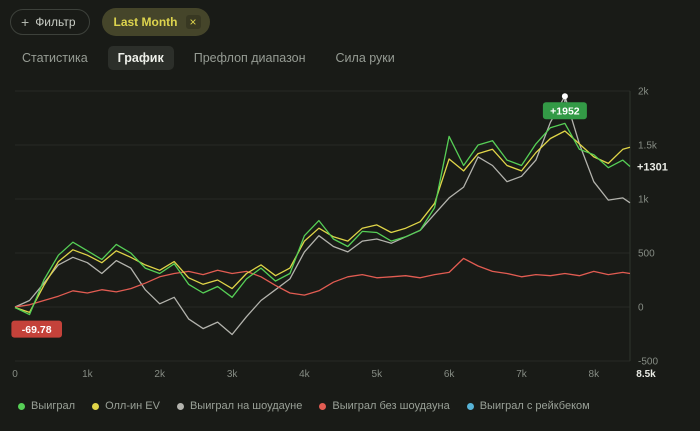  Describe the element at coordinates (21, 406) in the screenshot. I see `legend-dot-won` at that location.